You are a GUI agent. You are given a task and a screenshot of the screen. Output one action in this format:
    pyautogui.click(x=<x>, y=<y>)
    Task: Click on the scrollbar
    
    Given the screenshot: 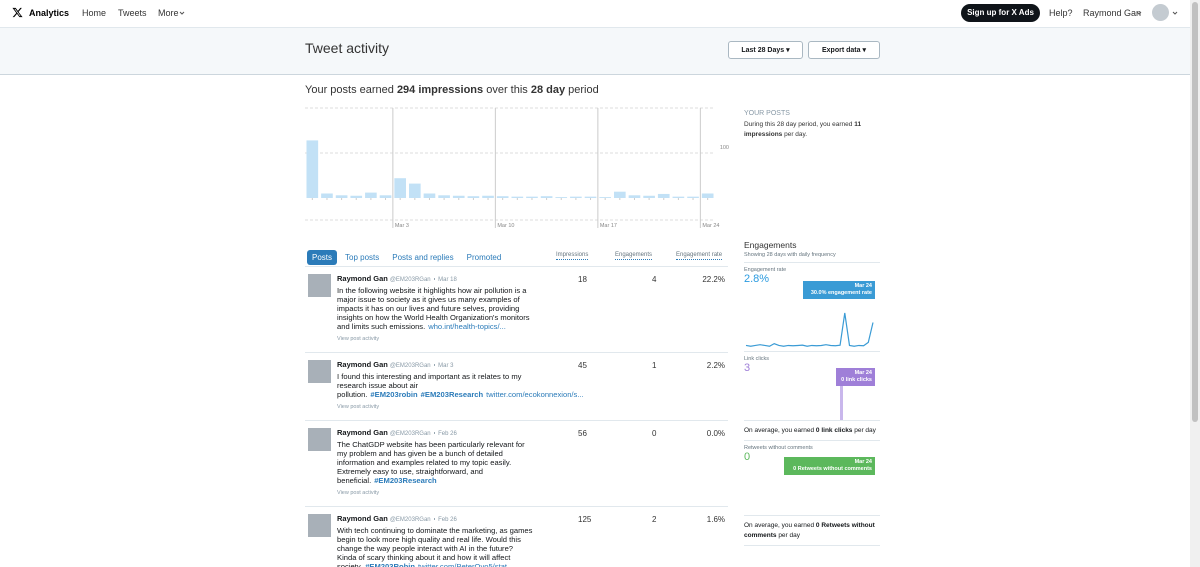 What is the action you would take?
    pyautogui.click(x=1195, y=283)
    